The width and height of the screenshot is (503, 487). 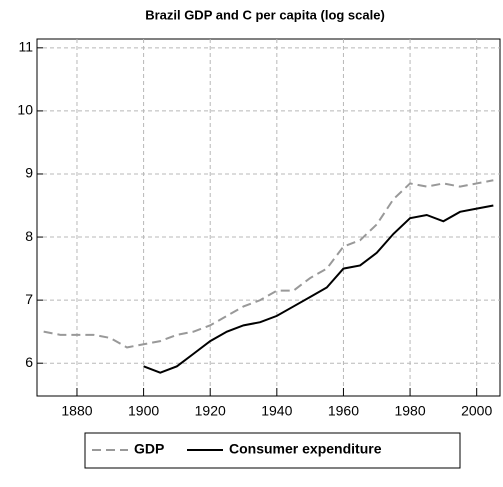 What do you see at coordinates (25, 110) in the screenshot?
I see `y-tick-label: 10` at bounding box center [25, 110].